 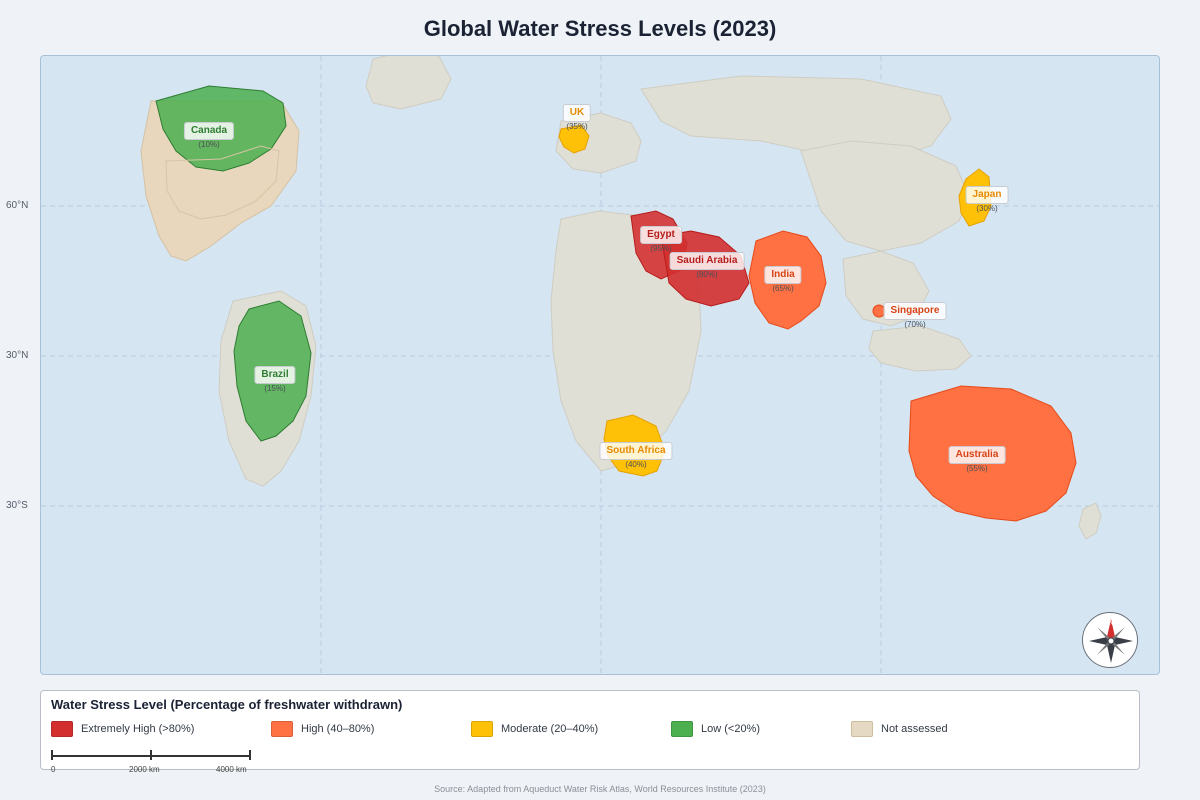 I want to click on region-label-south-africa: South Africa (40%), so click(x=636, y=455).